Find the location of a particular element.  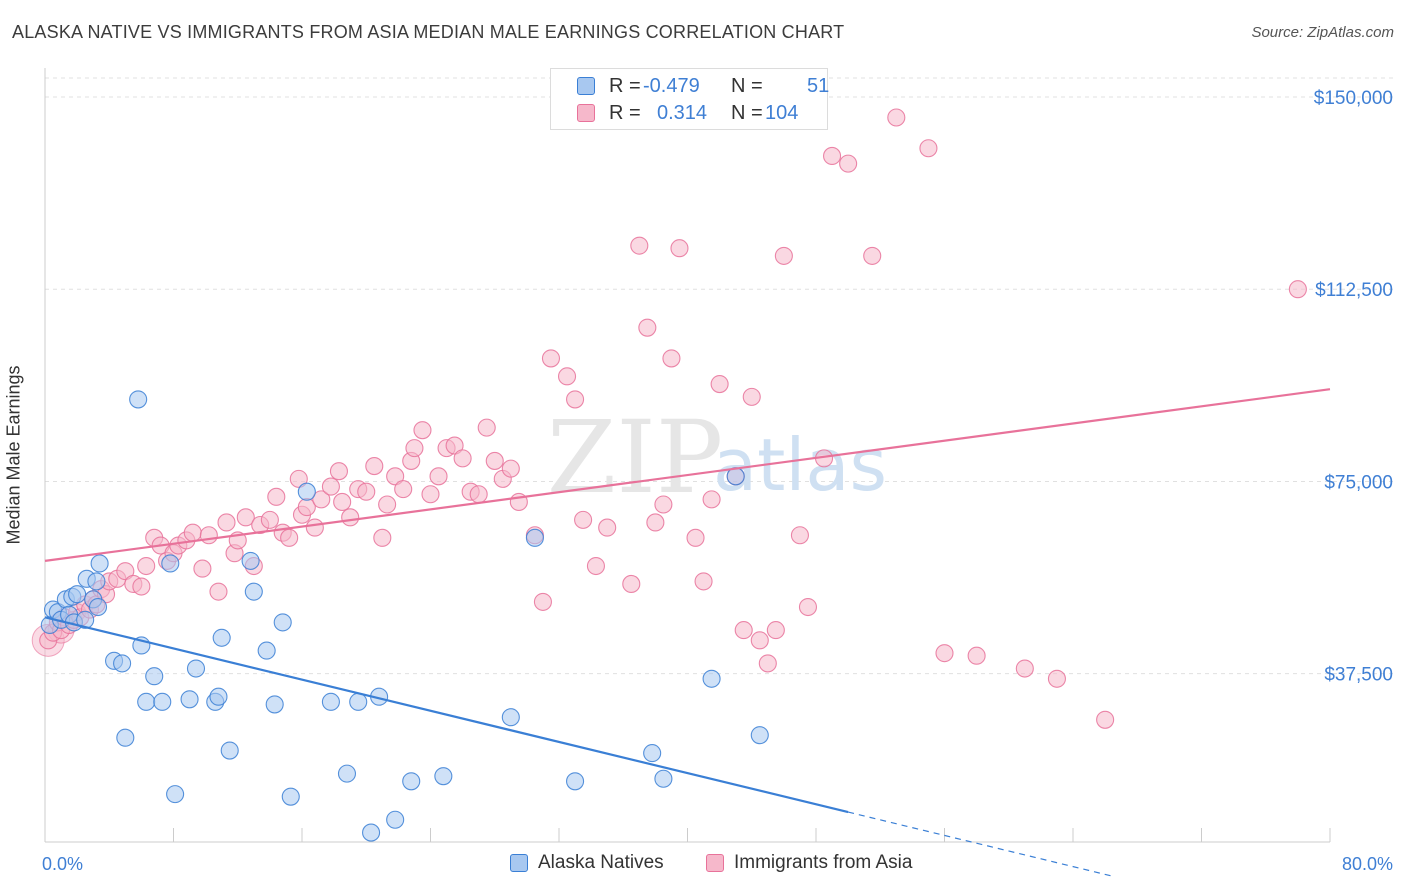

alaska-natives-trend-extension is located at coordinates (980, 844).